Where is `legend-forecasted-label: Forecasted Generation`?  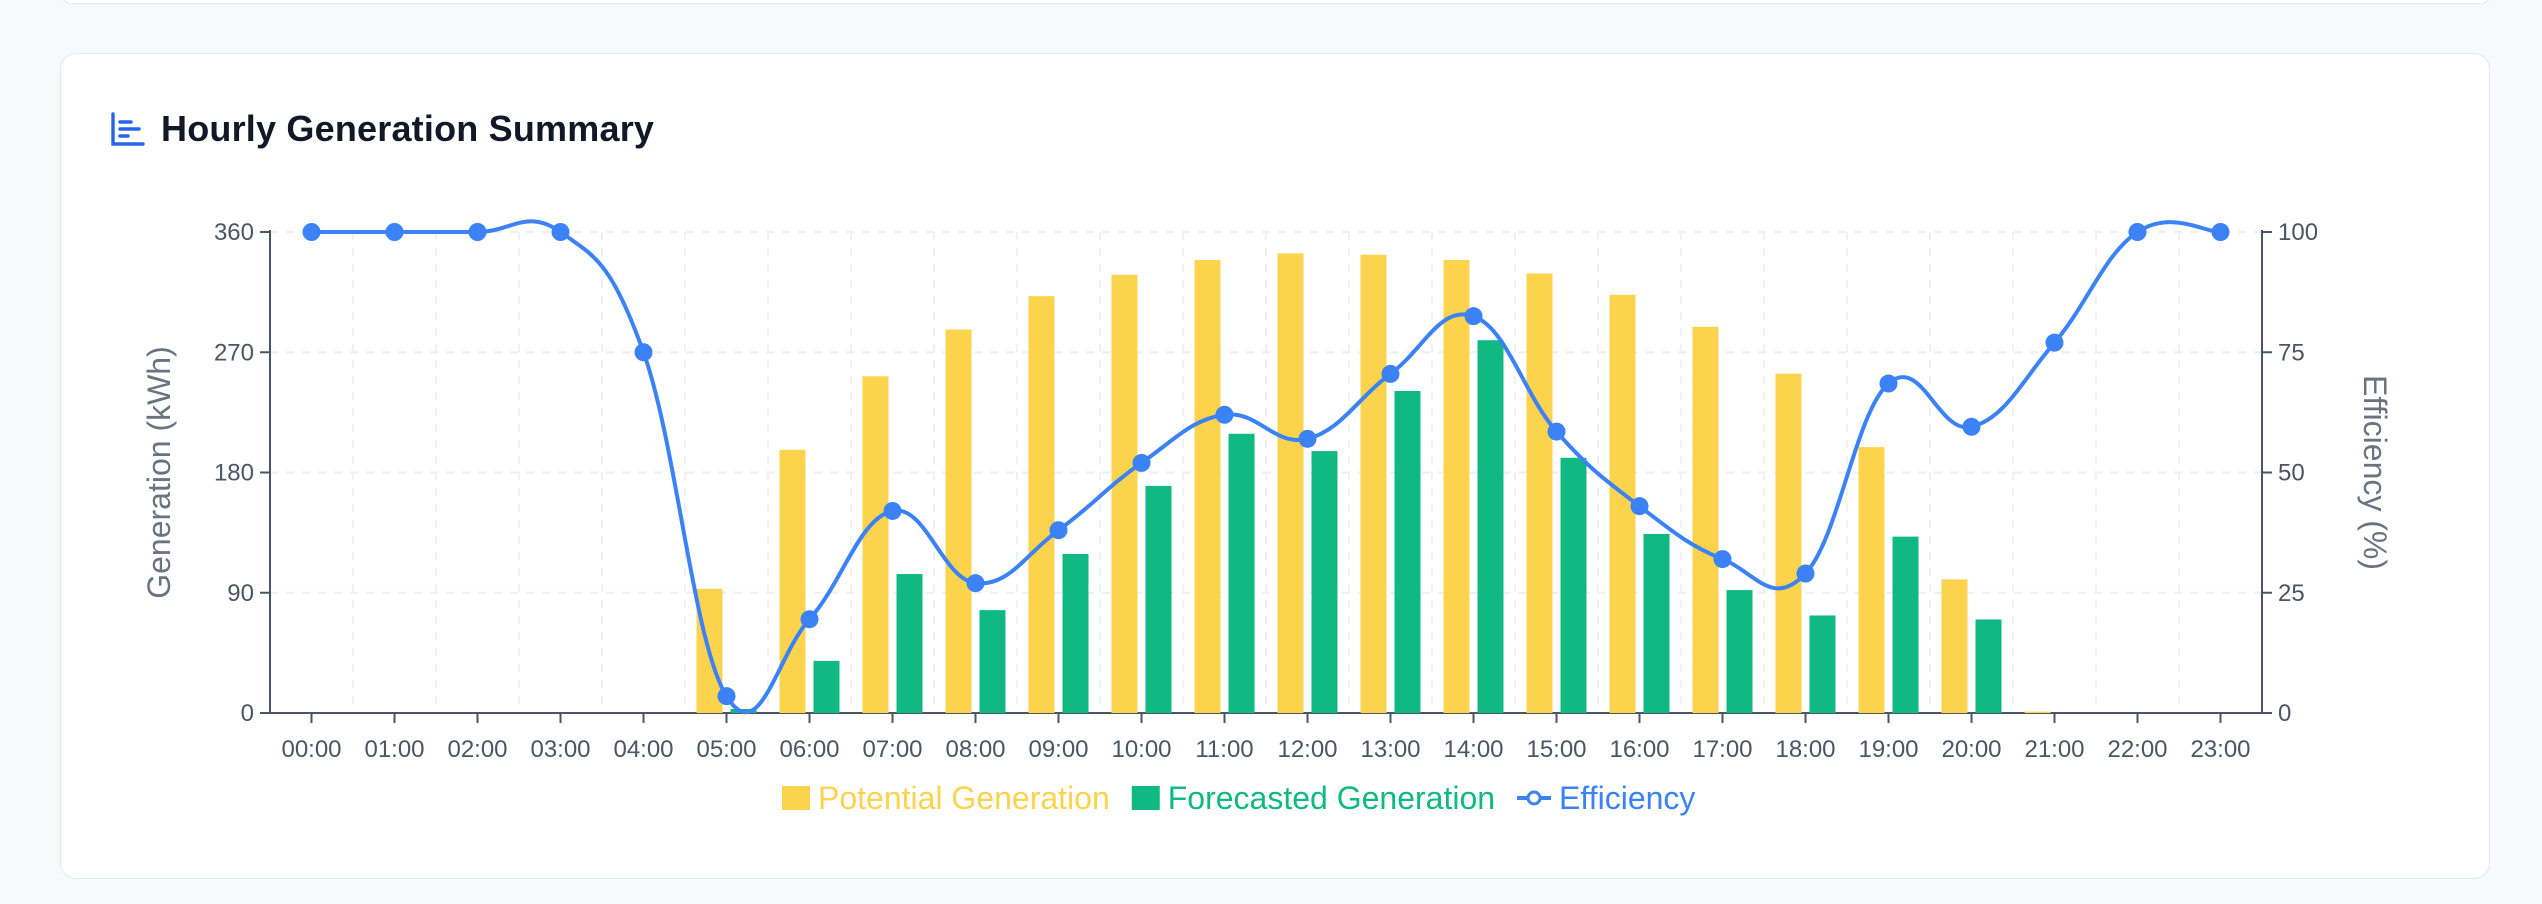 legend-forecasted-label: Forecasted Generation is located at coordinates (1331, 798).